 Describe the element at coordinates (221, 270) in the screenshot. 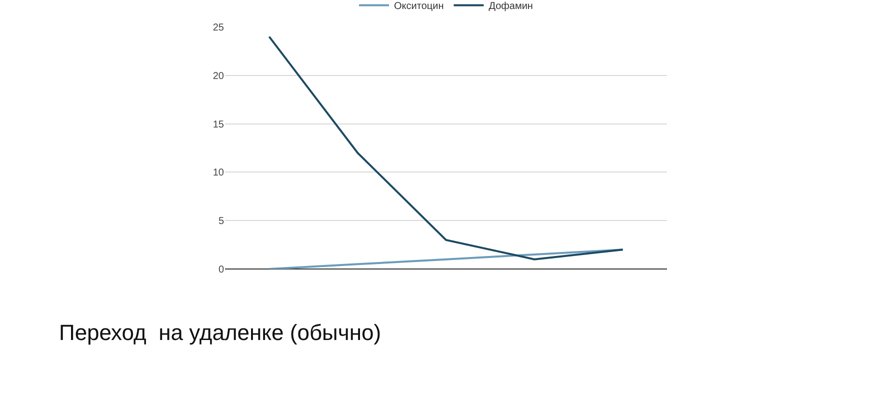

I see `y-tick-label: 0` at that location.